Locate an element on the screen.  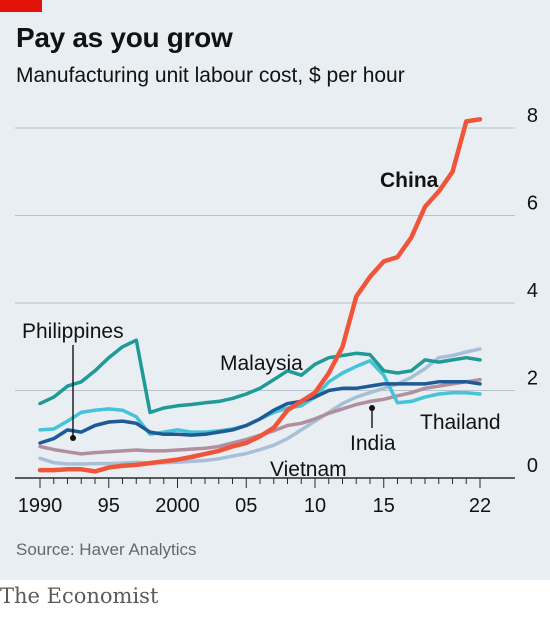
publication-logo: The Economist is located at coordinates (79, 596).